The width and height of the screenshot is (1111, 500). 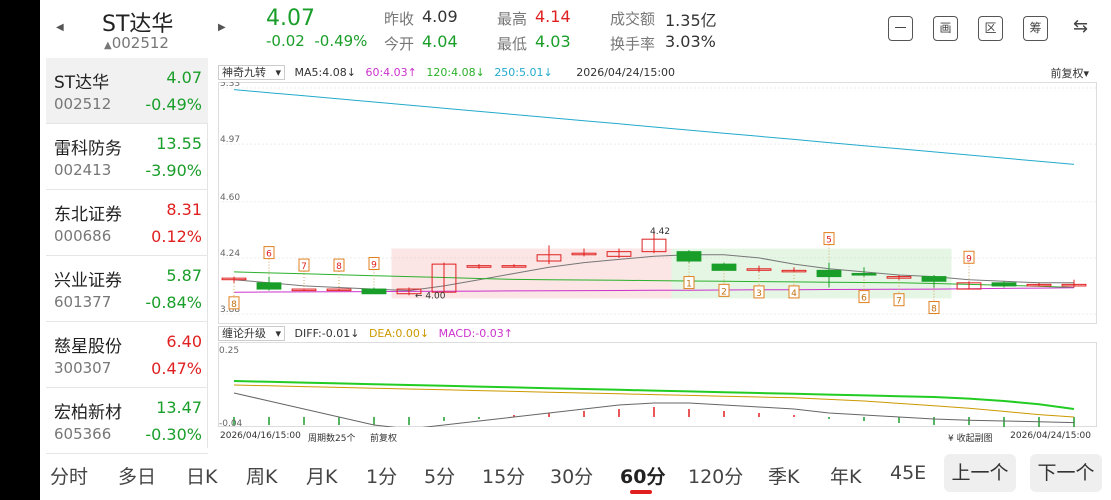 What do you see at coordinates (138, 24) in the screenshot?
I see `stock-name: ST达华` at bounding box center [138, 24].